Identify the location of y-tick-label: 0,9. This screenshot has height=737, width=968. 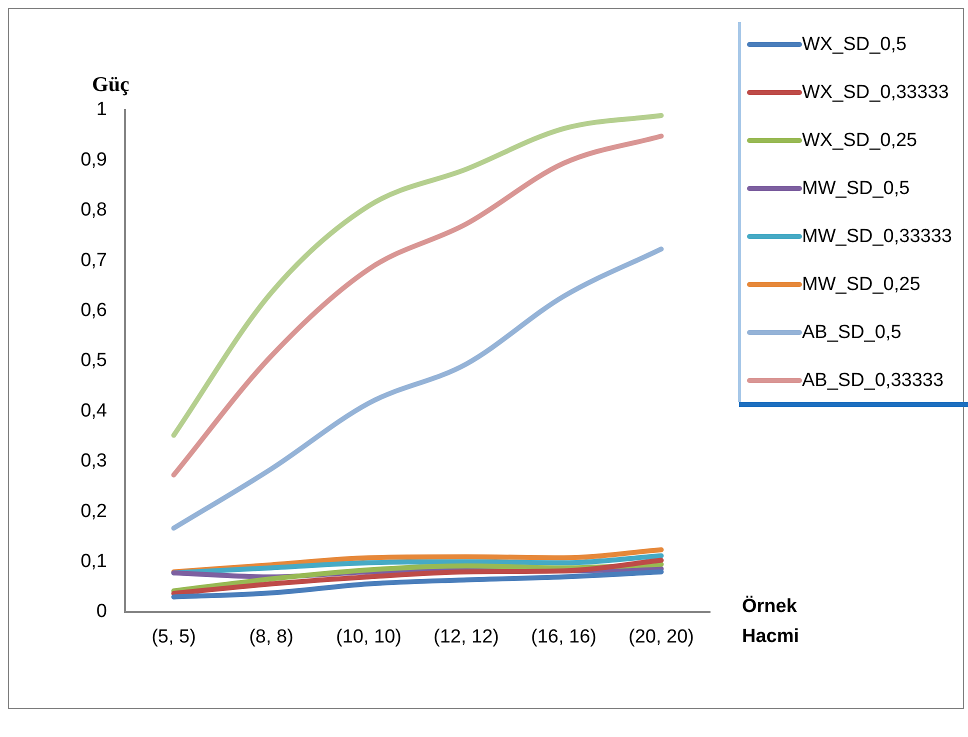
(93, 159).